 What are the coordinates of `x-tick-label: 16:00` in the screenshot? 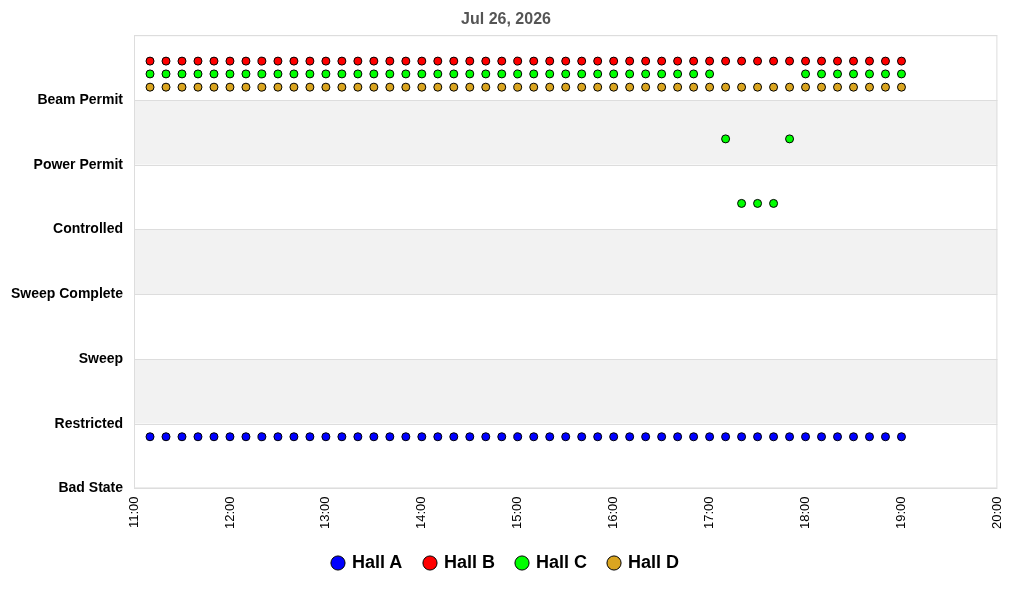 It's located at (613, 513).